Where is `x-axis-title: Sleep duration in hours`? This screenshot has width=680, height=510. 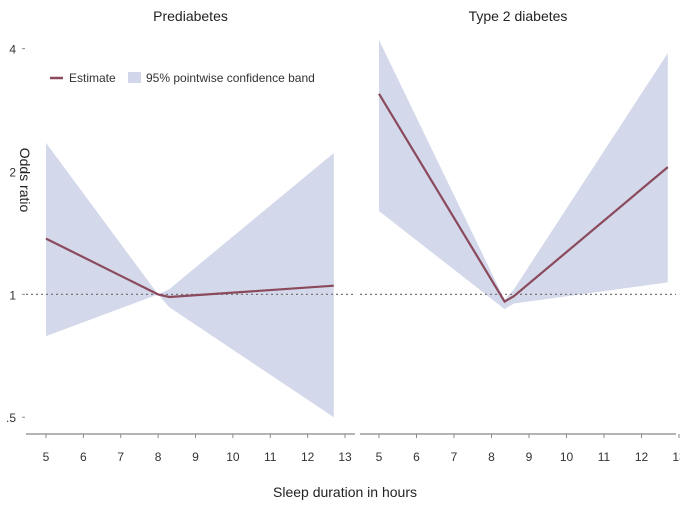 x-axis-title: Sleep duration in hours is located at coordinates (345, 492).